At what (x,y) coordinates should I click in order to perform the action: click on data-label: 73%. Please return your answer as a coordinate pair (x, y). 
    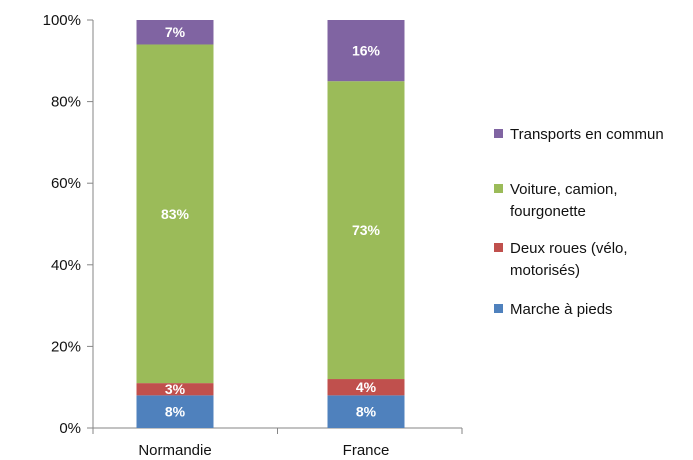
    Looking at the image, I should click on (366, 230).